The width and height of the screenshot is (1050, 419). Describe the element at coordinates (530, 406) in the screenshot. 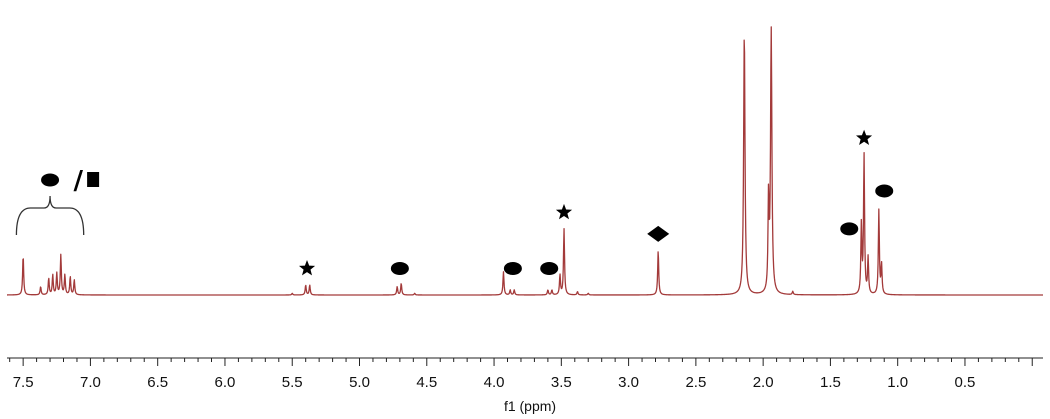

I see `x-axis-title: f1 (ppm)` at that location.